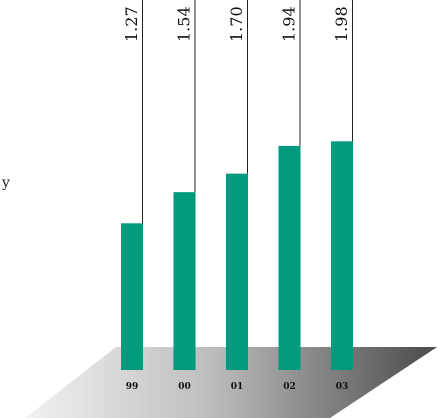 Image resolution: width=437 pixels, height=418 pixels. I want to click on tick-label-00: 00, so click(184, 387).